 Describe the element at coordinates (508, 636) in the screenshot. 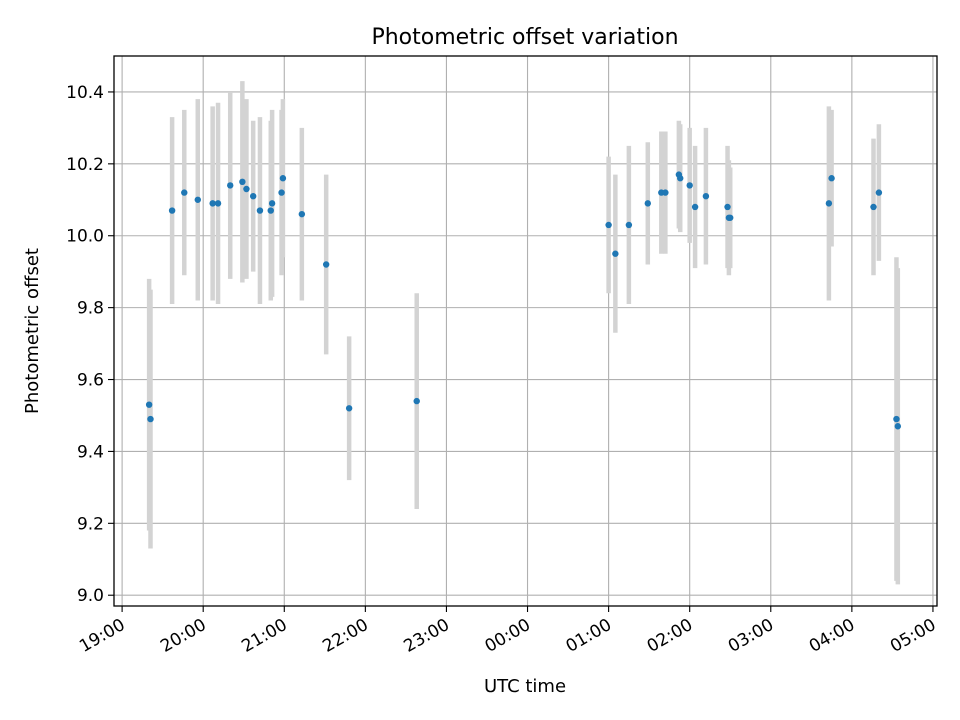

I see `x-tick-label: 00:00` at that location.